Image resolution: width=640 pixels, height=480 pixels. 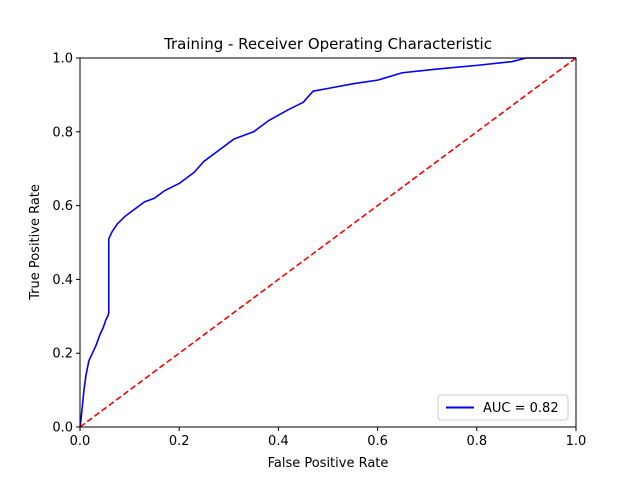 I want to click on y-tick-label: 1.0, so click(x=62, y=59).